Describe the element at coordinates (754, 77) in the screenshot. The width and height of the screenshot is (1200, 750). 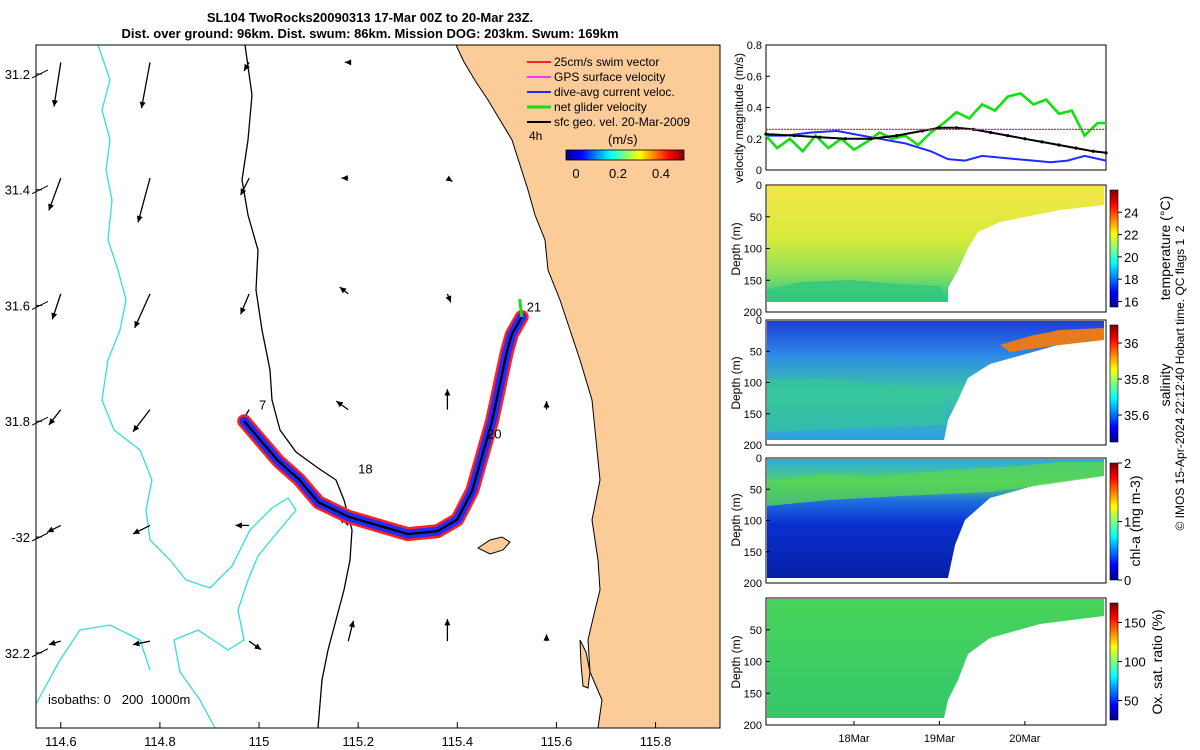
I see `velocity-y-tick-label: 0.6` at that location.